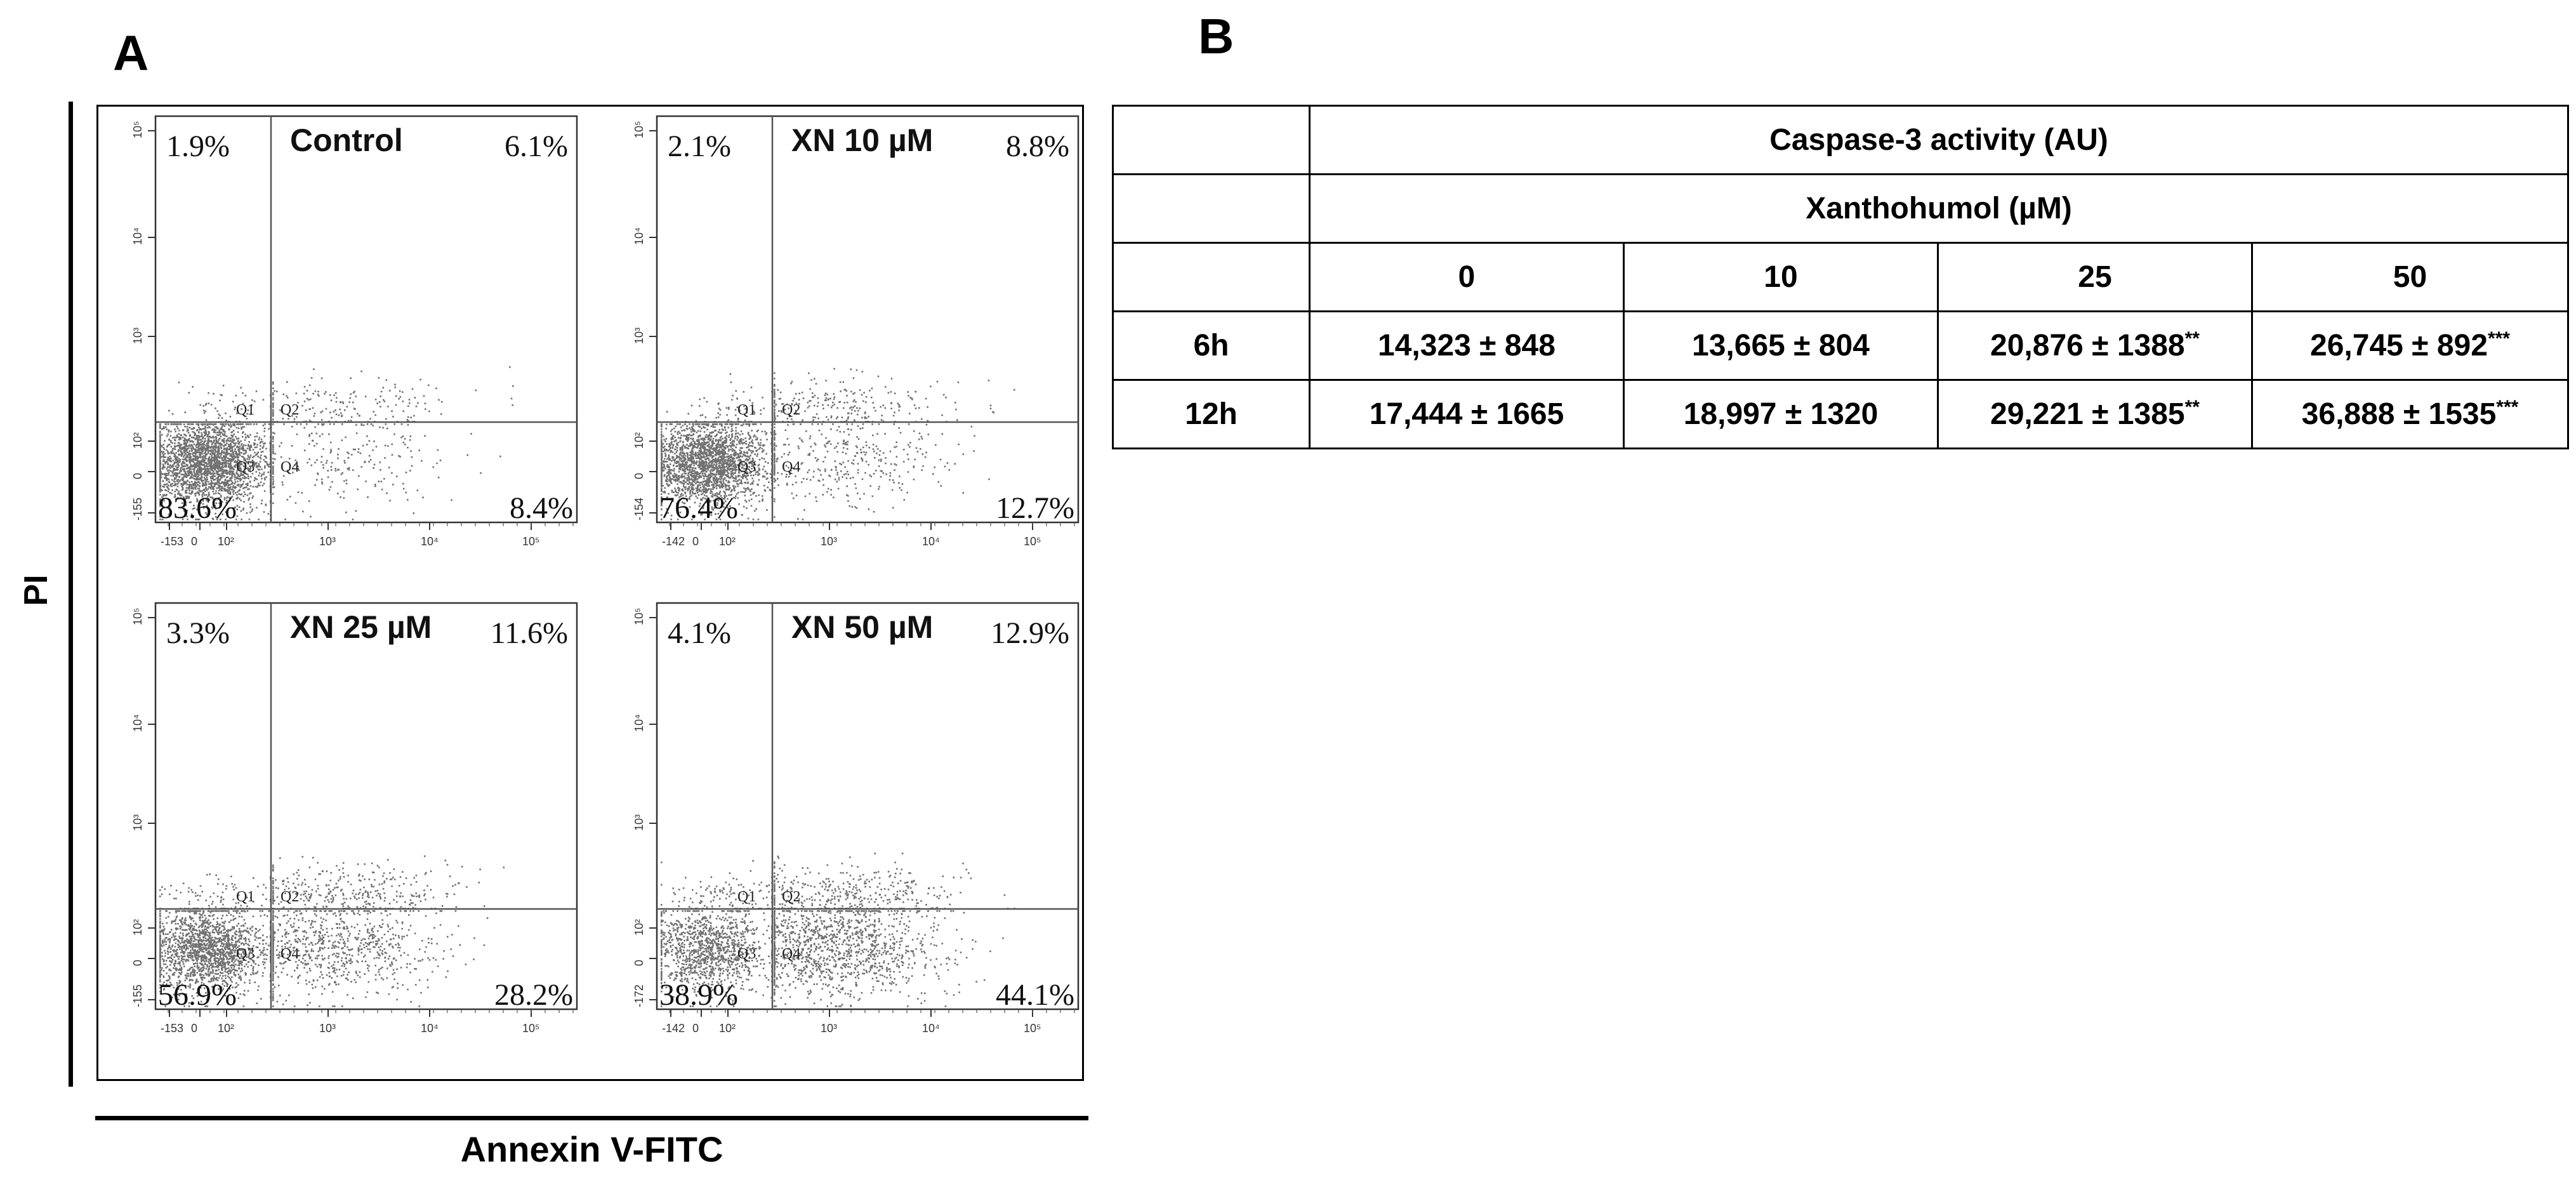  I want to click on cell-value: 26,745 ± 892, so click(2399, 345).